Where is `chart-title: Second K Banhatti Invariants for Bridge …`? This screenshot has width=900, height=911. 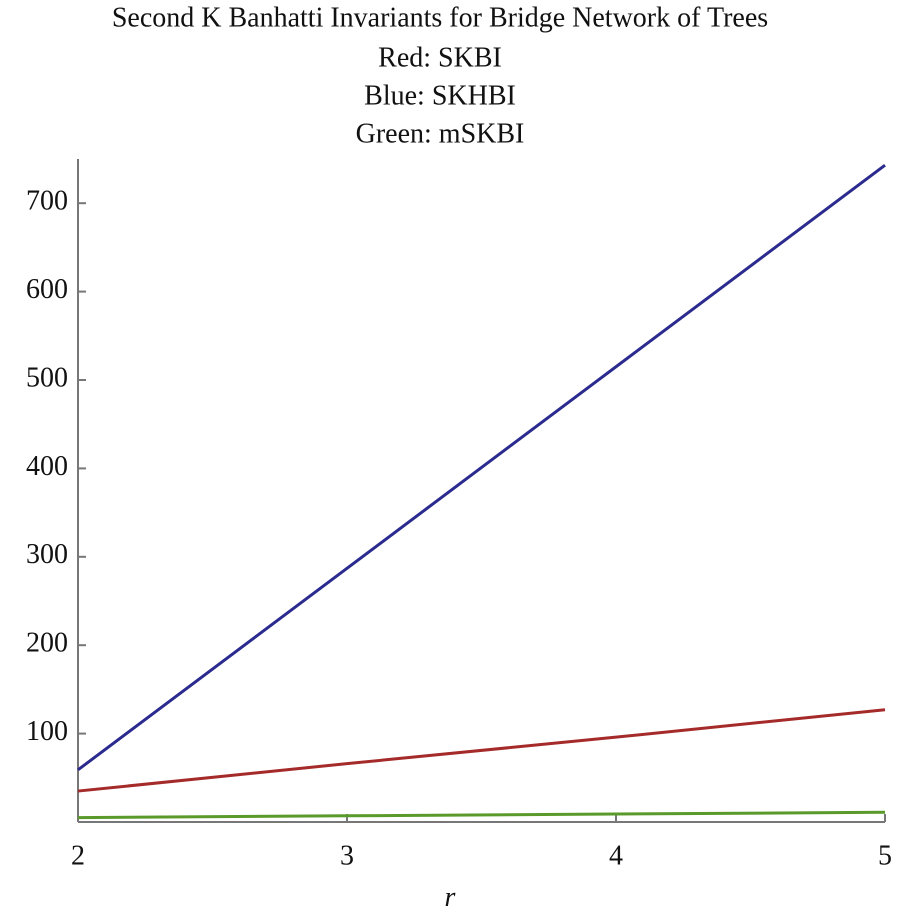 chart-title: Second K Banhatti Invariants for Bridge … is located at coordinates (440, 17).